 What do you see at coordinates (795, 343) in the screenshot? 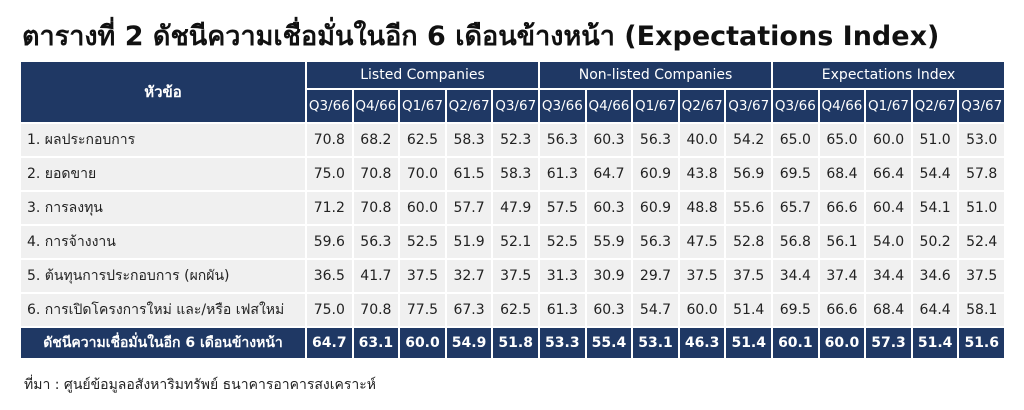
I see `total-cell: 60.1` at bounding box center [795, 343].